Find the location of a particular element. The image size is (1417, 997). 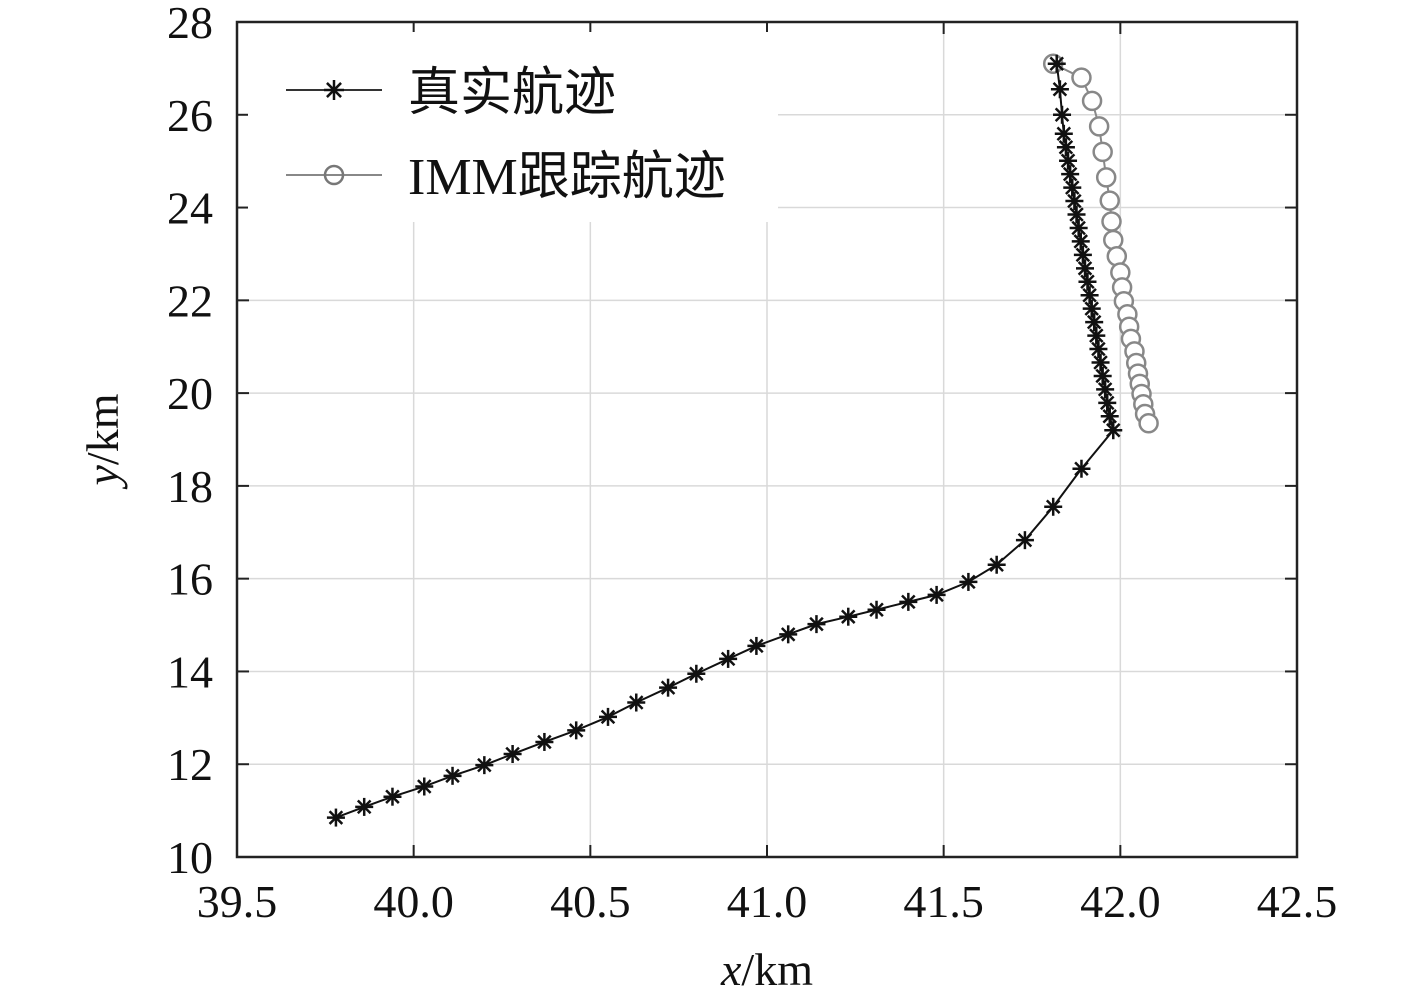

y-tick-label: 18 is located at coordinates (190, 486).